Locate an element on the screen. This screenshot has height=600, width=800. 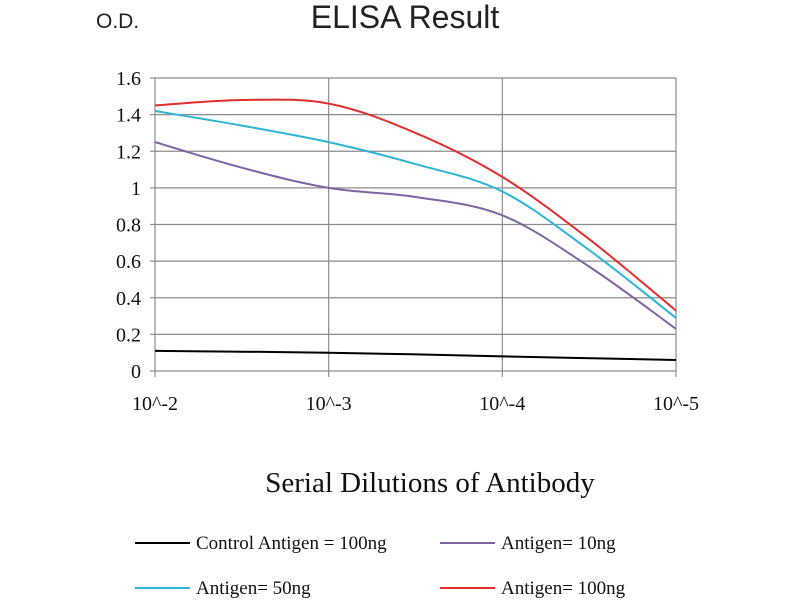
legend-label: Antigen= 10ng is located at coordinates (558, 543).